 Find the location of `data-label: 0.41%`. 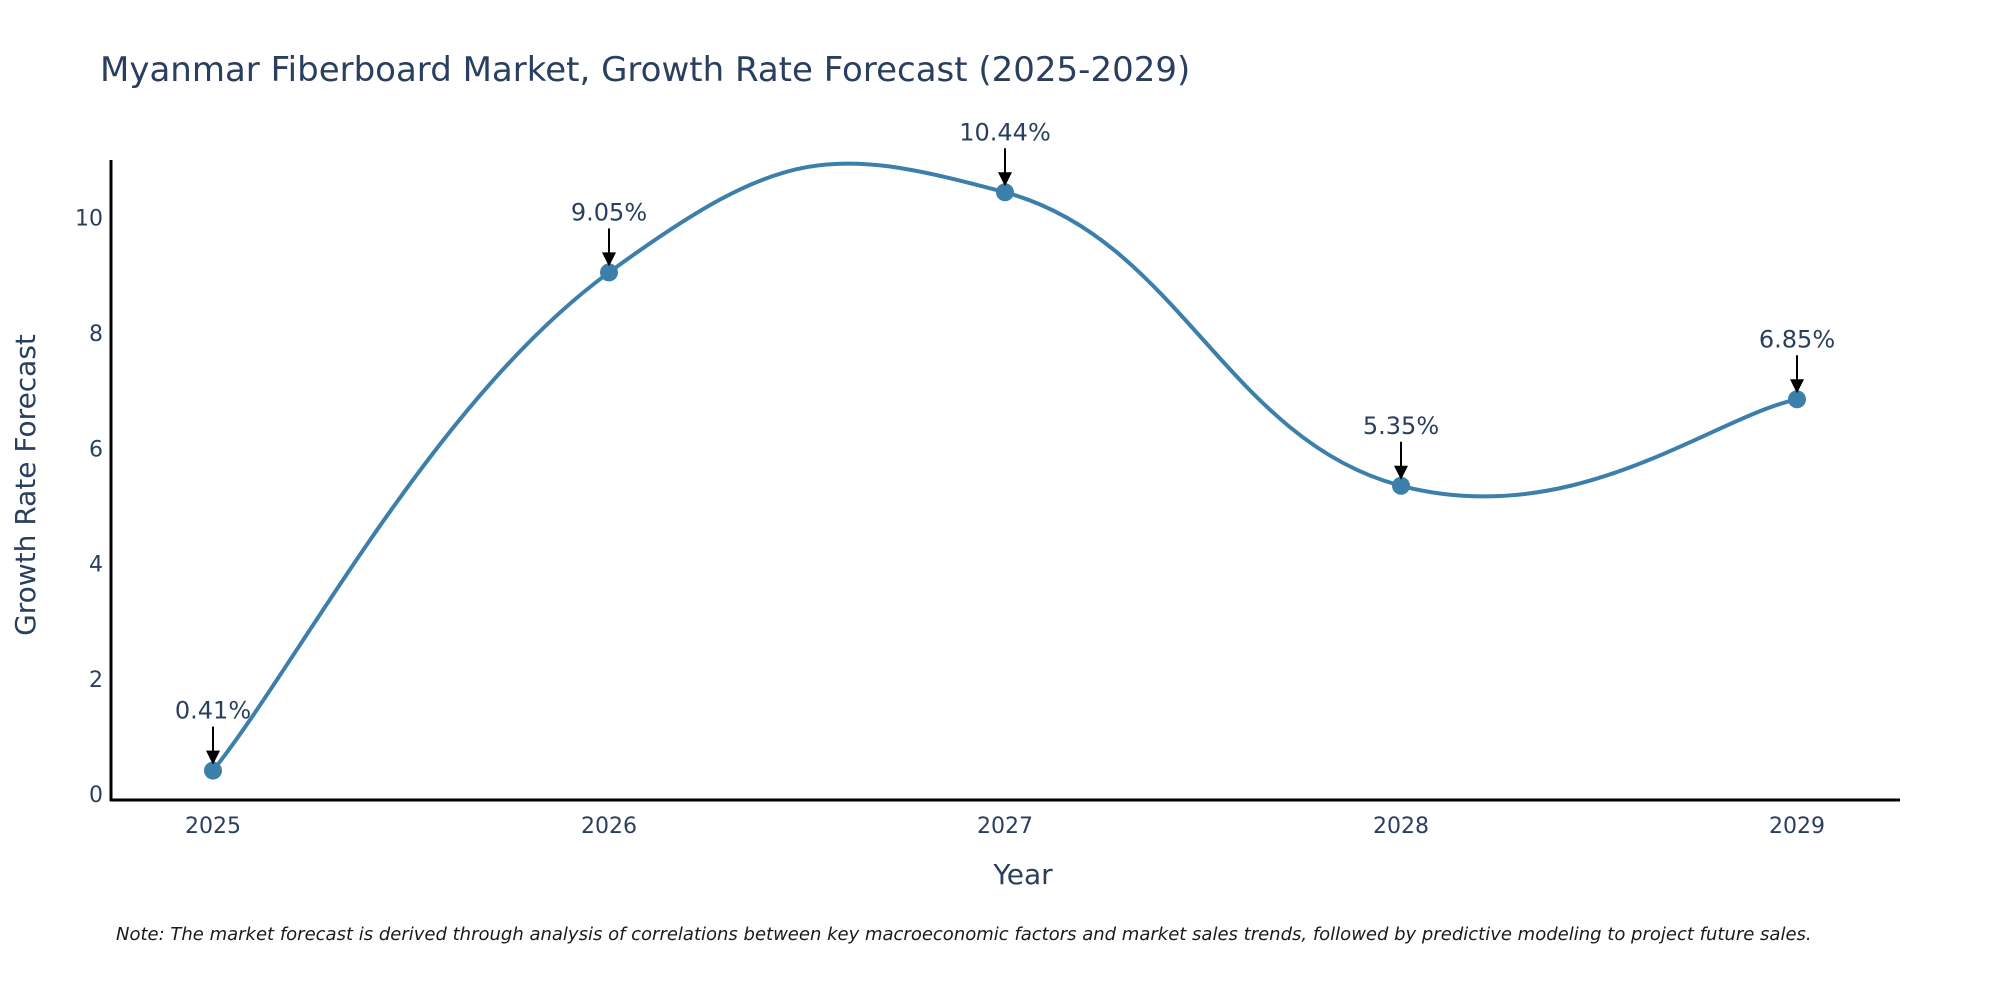

data-label: 0.41% is located at coordinates (213, 711).